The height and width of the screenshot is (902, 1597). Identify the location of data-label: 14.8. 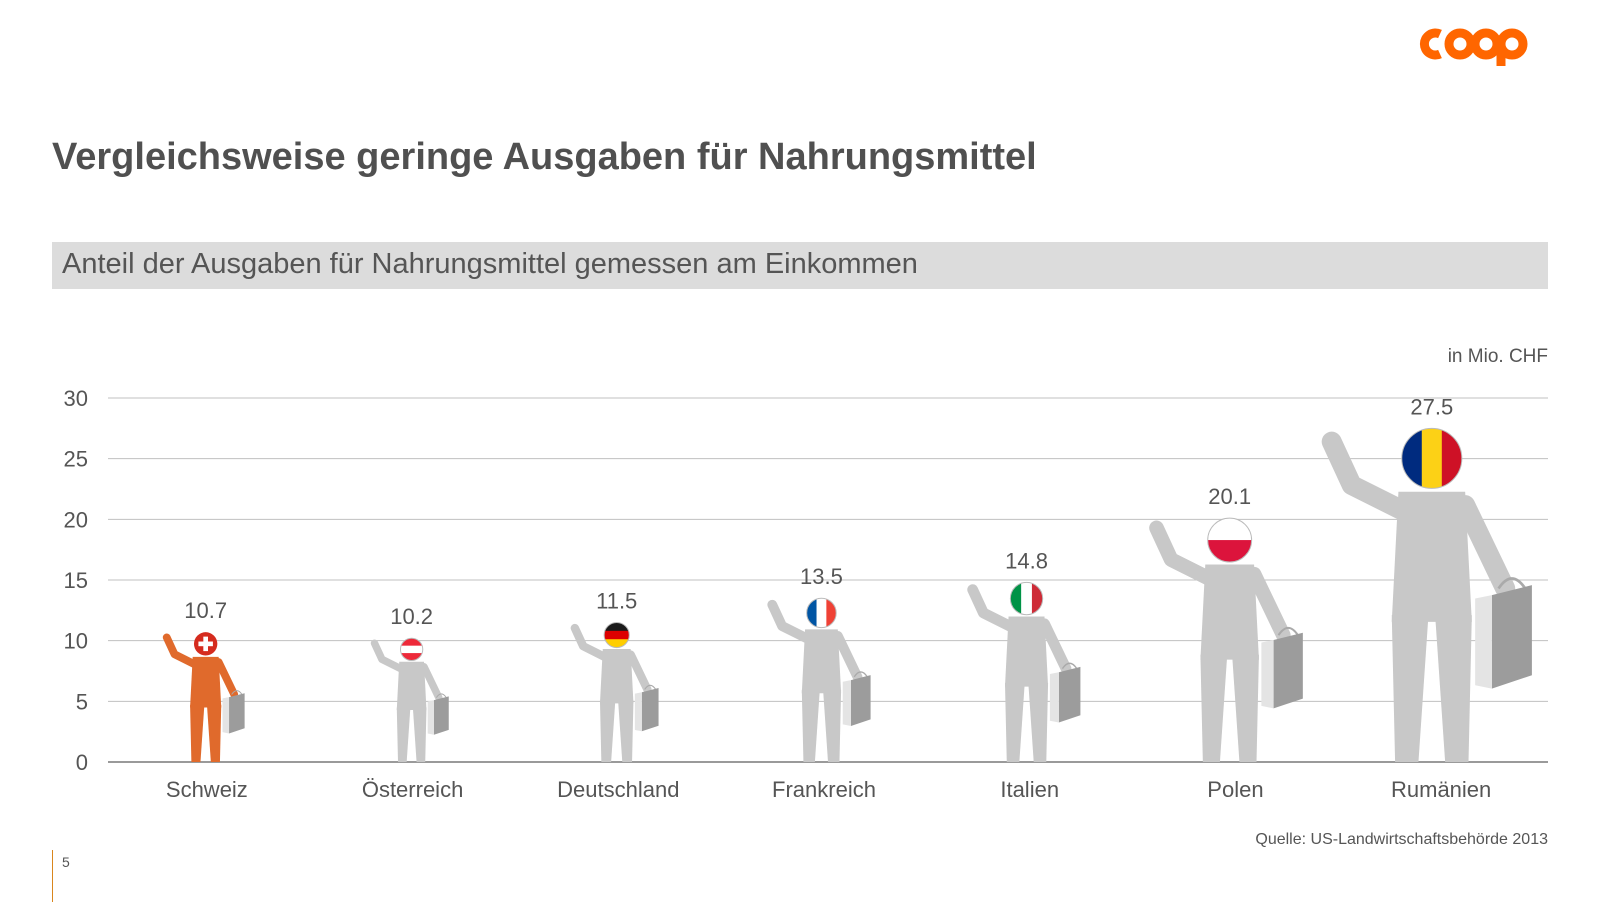
(1026, 560).